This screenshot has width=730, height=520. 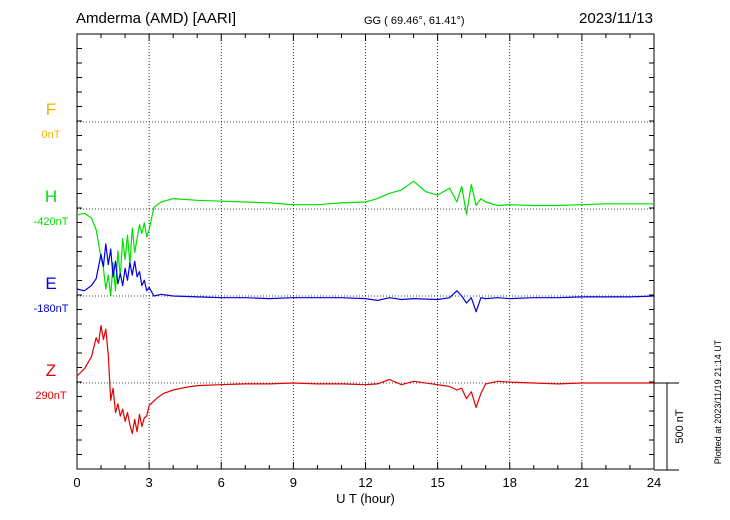 I want to click on geographic-coordinates: GG ( 69.46°, 61.41°), so click(x=414, y=21).